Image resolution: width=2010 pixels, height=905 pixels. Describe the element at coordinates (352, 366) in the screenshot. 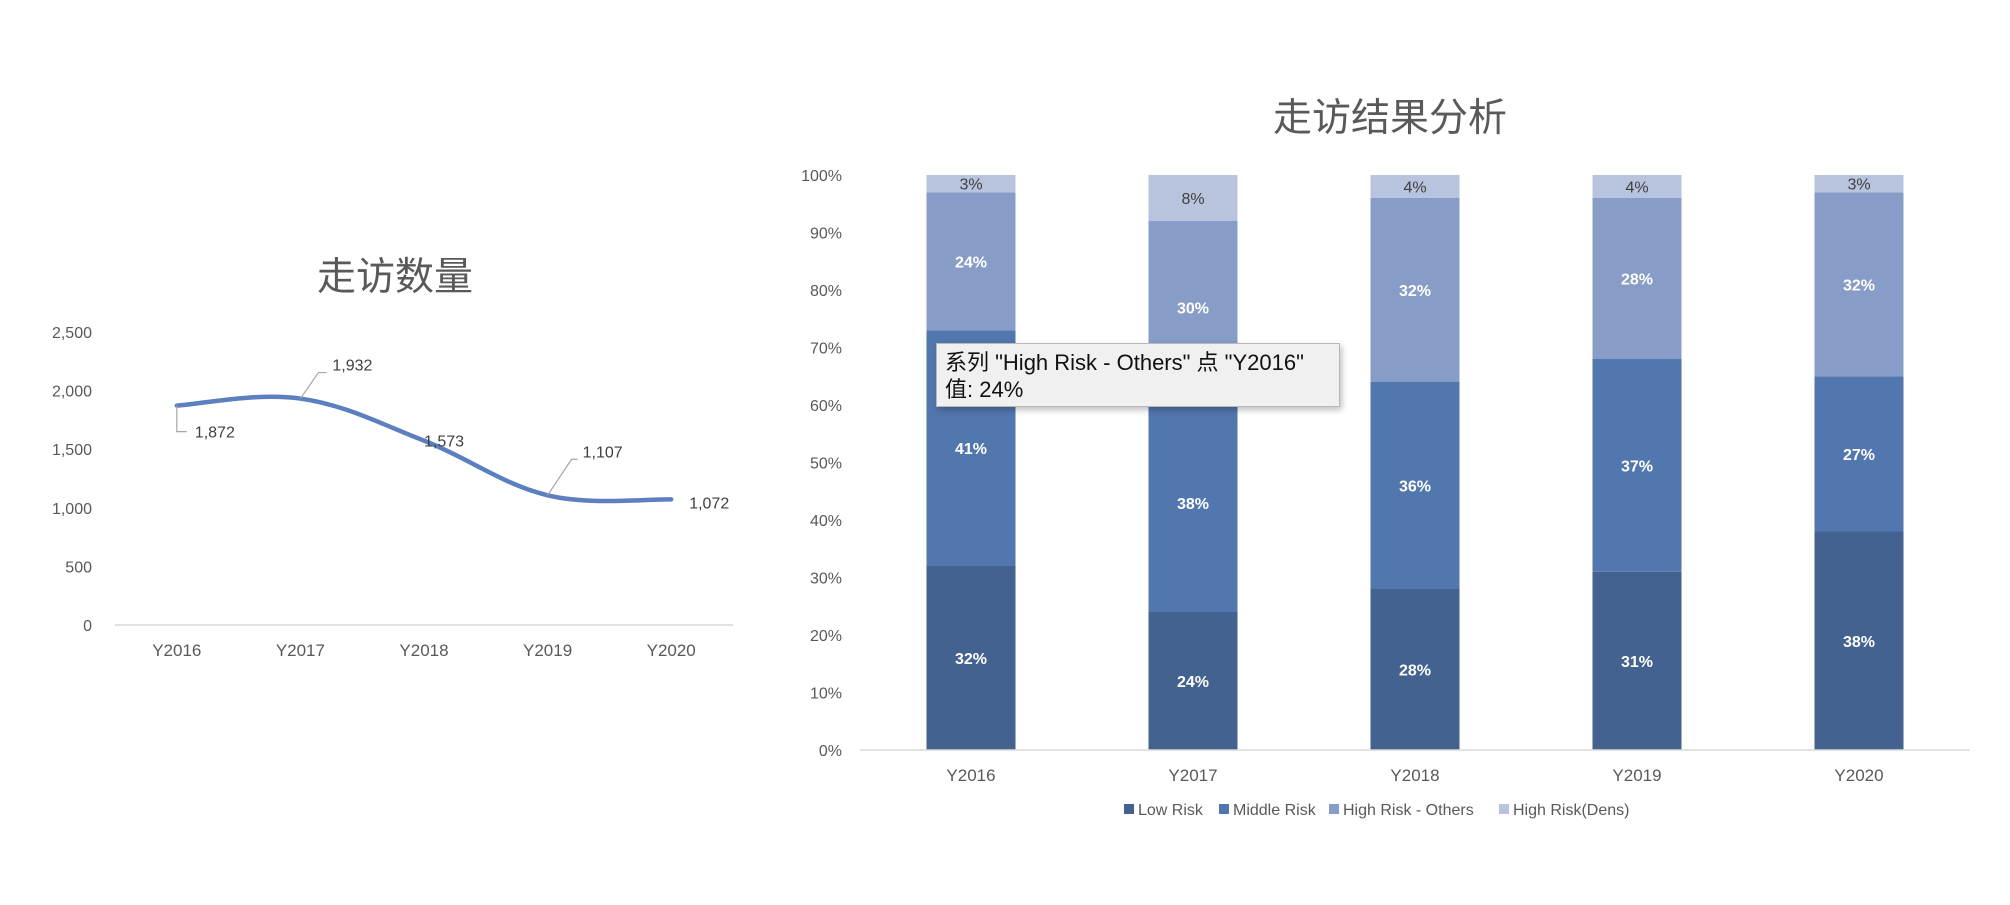

I see `line-data-label: 1,932` at that location.